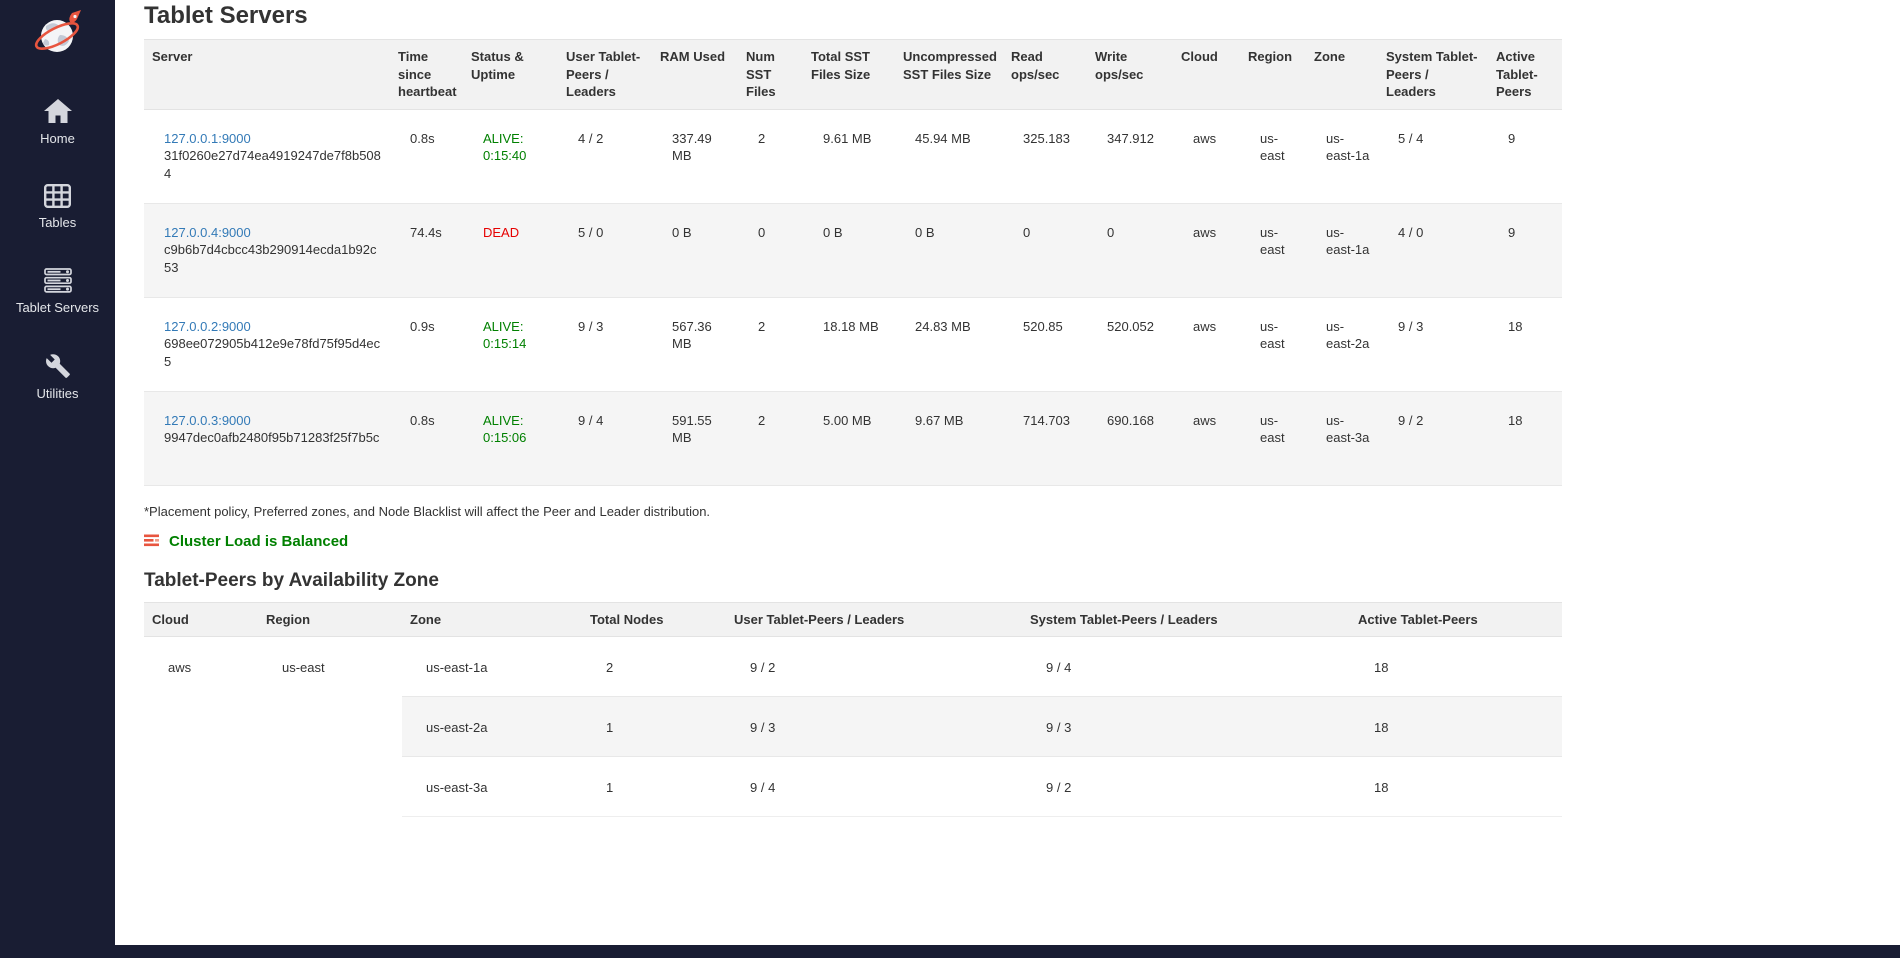 The image size is (1900, 958). I want to click on user-peers-cell: 4 / 2, so click(605, 156).